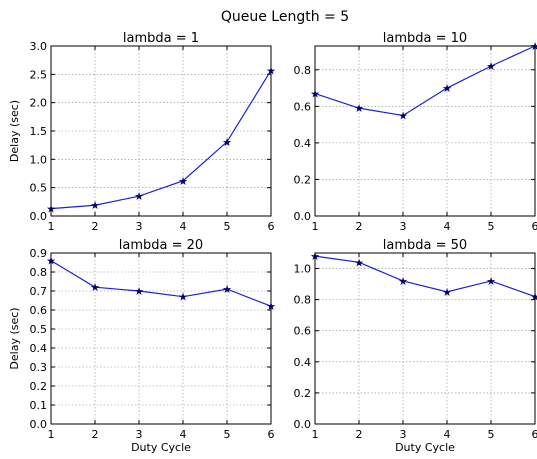  I want to click on figure-suptitle: Queue Length = 5, so click(285, 17).